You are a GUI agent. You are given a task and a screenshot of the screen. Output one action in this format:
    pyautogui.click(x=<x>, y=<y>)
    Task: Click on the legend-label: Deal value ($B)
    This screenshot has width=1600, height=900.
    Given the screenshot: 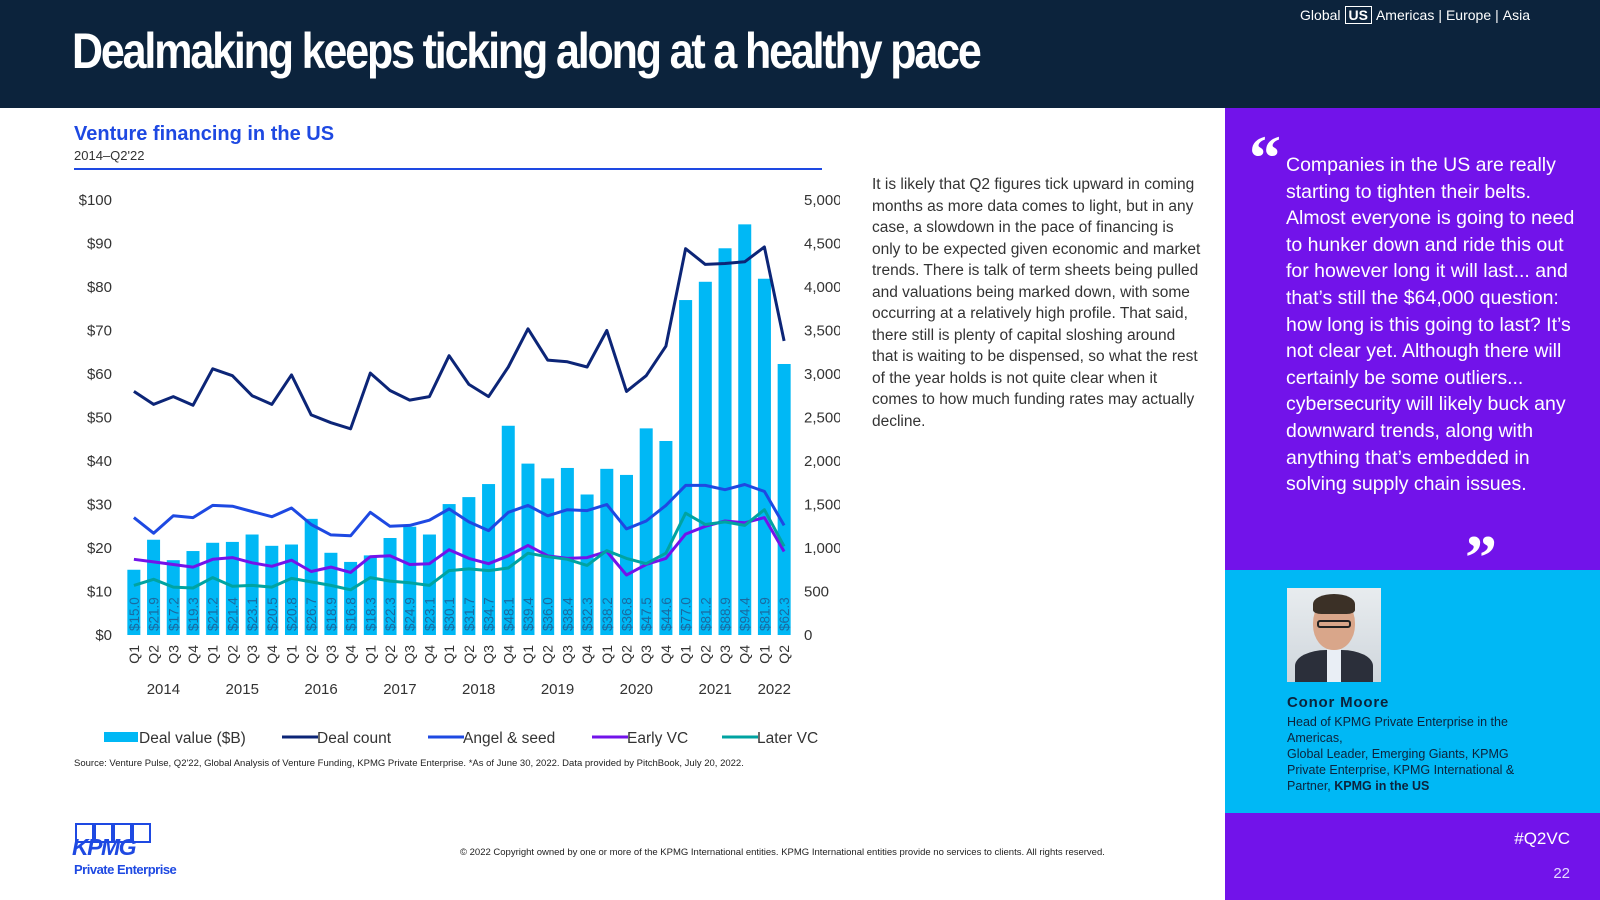 What is the action you would take?
    pyautogui.click(x=192, y=738)
    